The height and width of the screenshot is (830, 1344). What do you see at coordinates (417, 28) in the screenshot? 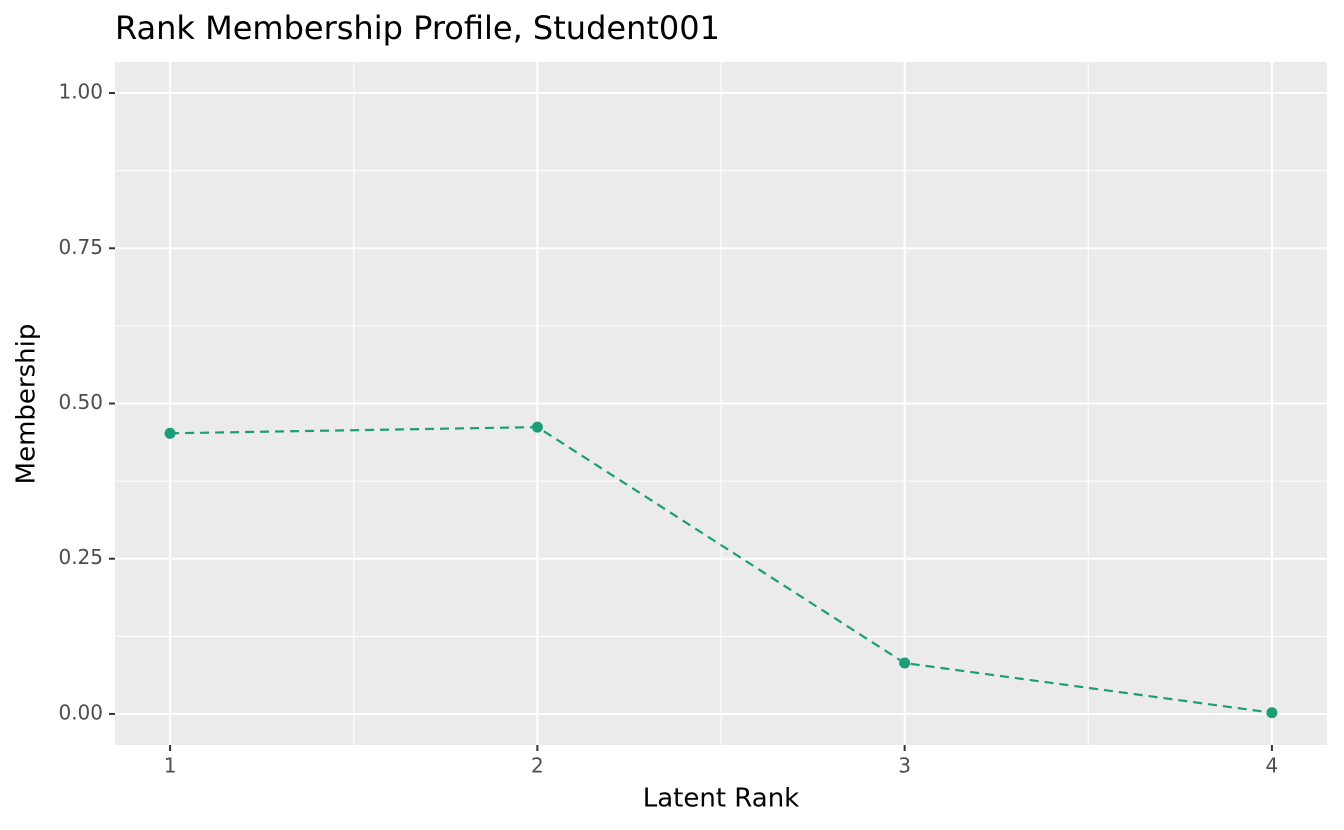
I see `chart-title: Rank Membership Profile, Student001` at bounding box center [417, 28].